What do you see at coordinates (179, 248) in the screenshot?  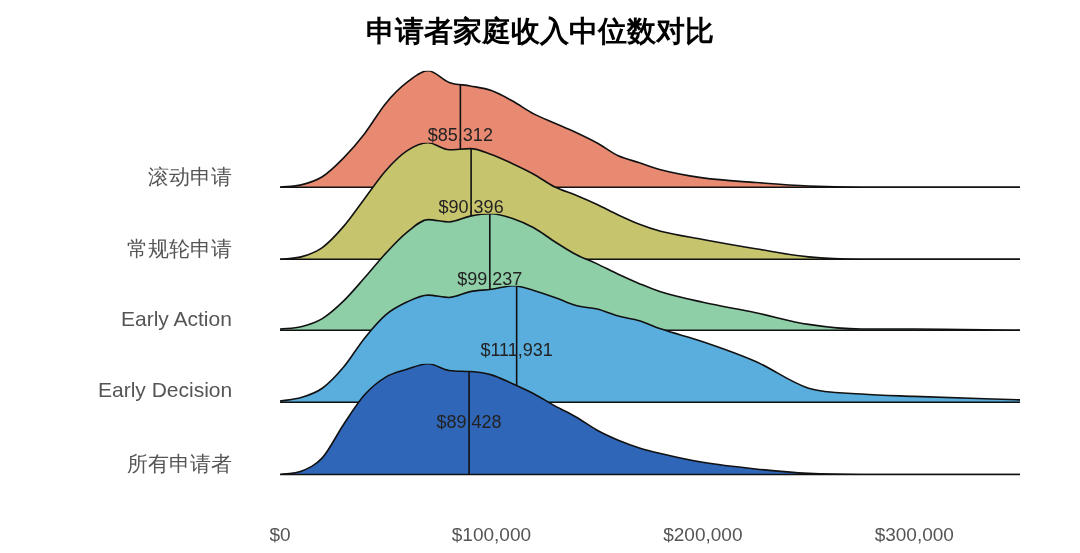 I see `text: 常规轮申请` at bounding box center [179, 248].